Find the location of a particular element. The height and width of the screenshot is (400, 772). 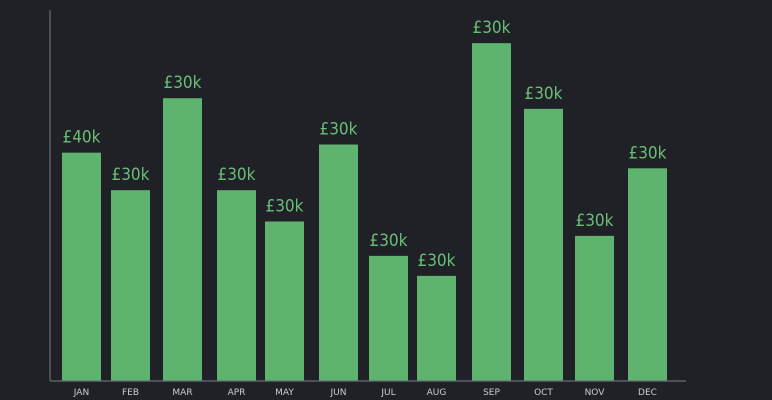

x-tick-jun: JUN is located at coordinates (338, 393).